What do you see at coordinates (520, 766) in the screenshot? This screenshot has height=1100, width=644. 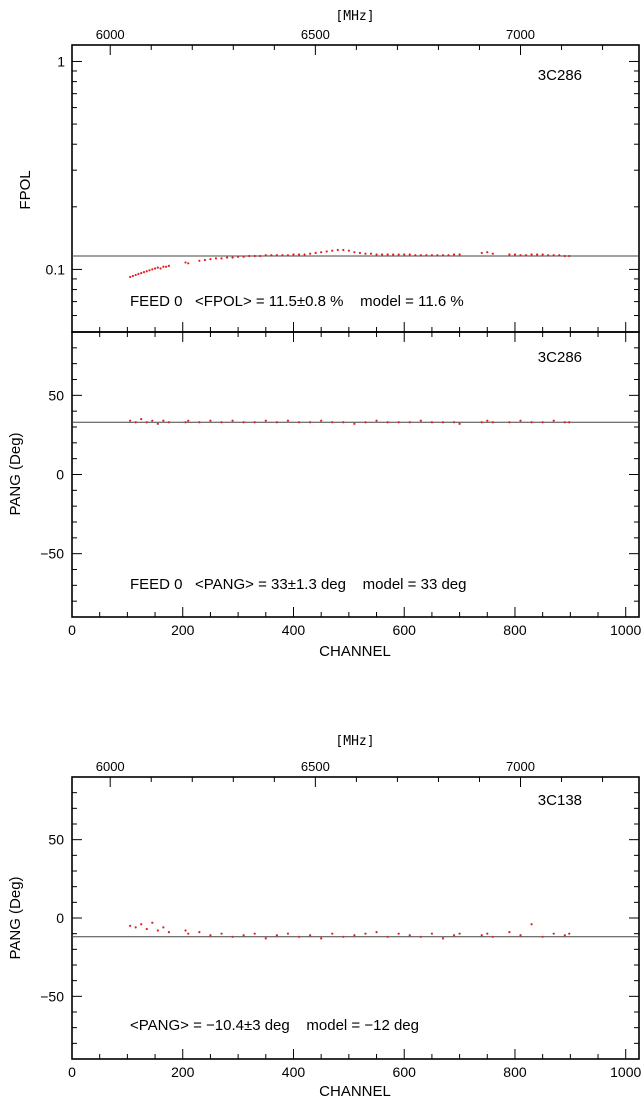 I see `pang-3c138-top-tick-label: 7000` at bounding box center [520, 766].